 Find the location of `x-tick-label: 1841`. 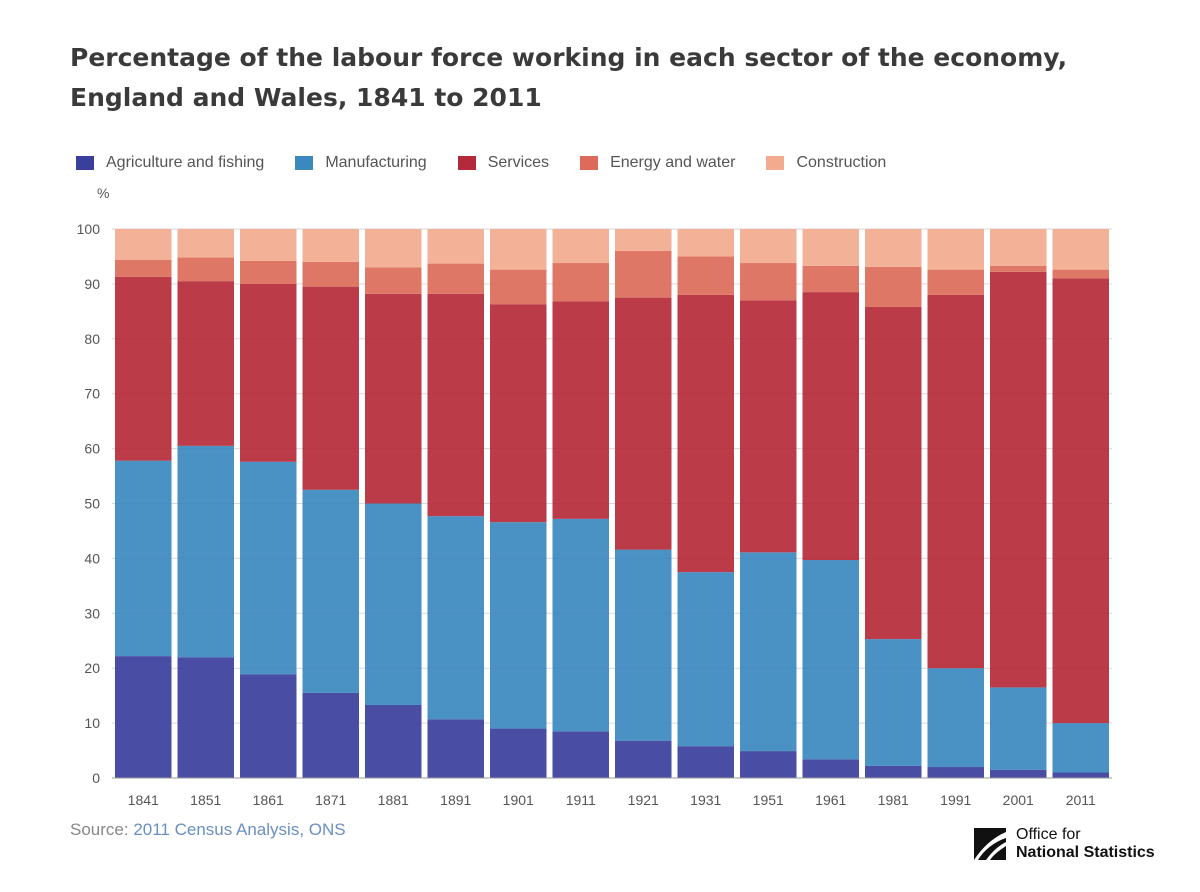

x-tick-label: 1841 is located at coordinates (143, 800).